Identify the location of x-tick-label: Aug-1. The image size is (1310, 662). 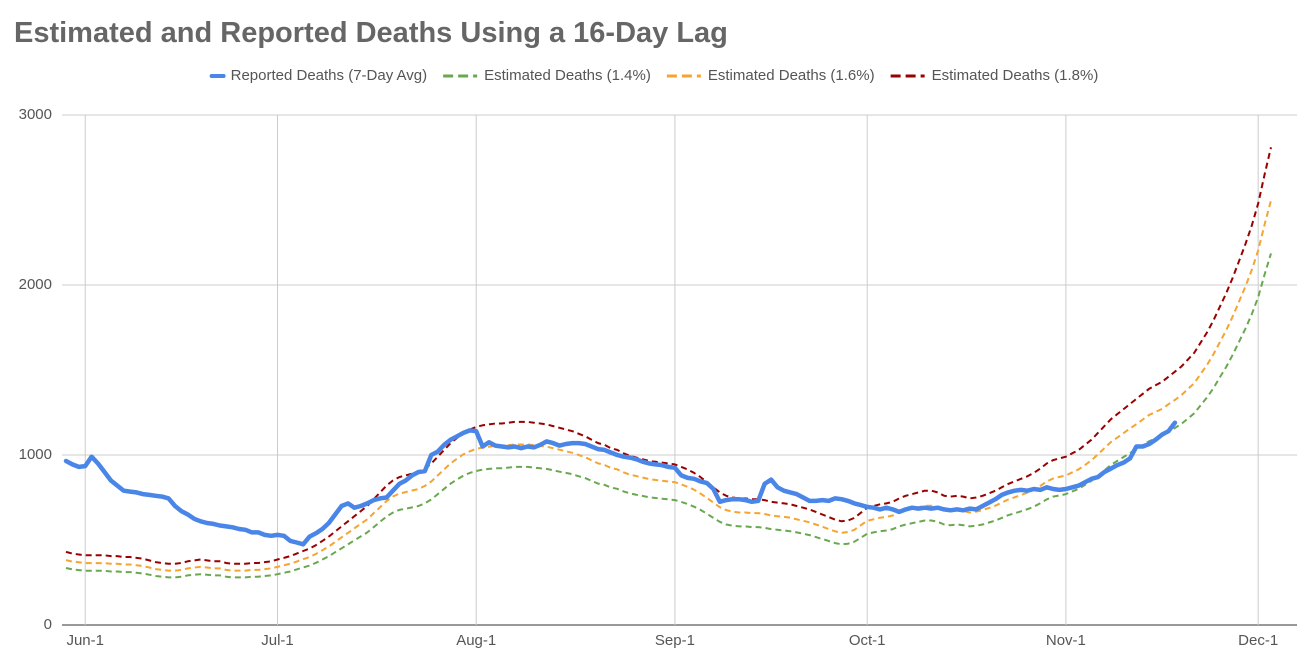
(476, 640).